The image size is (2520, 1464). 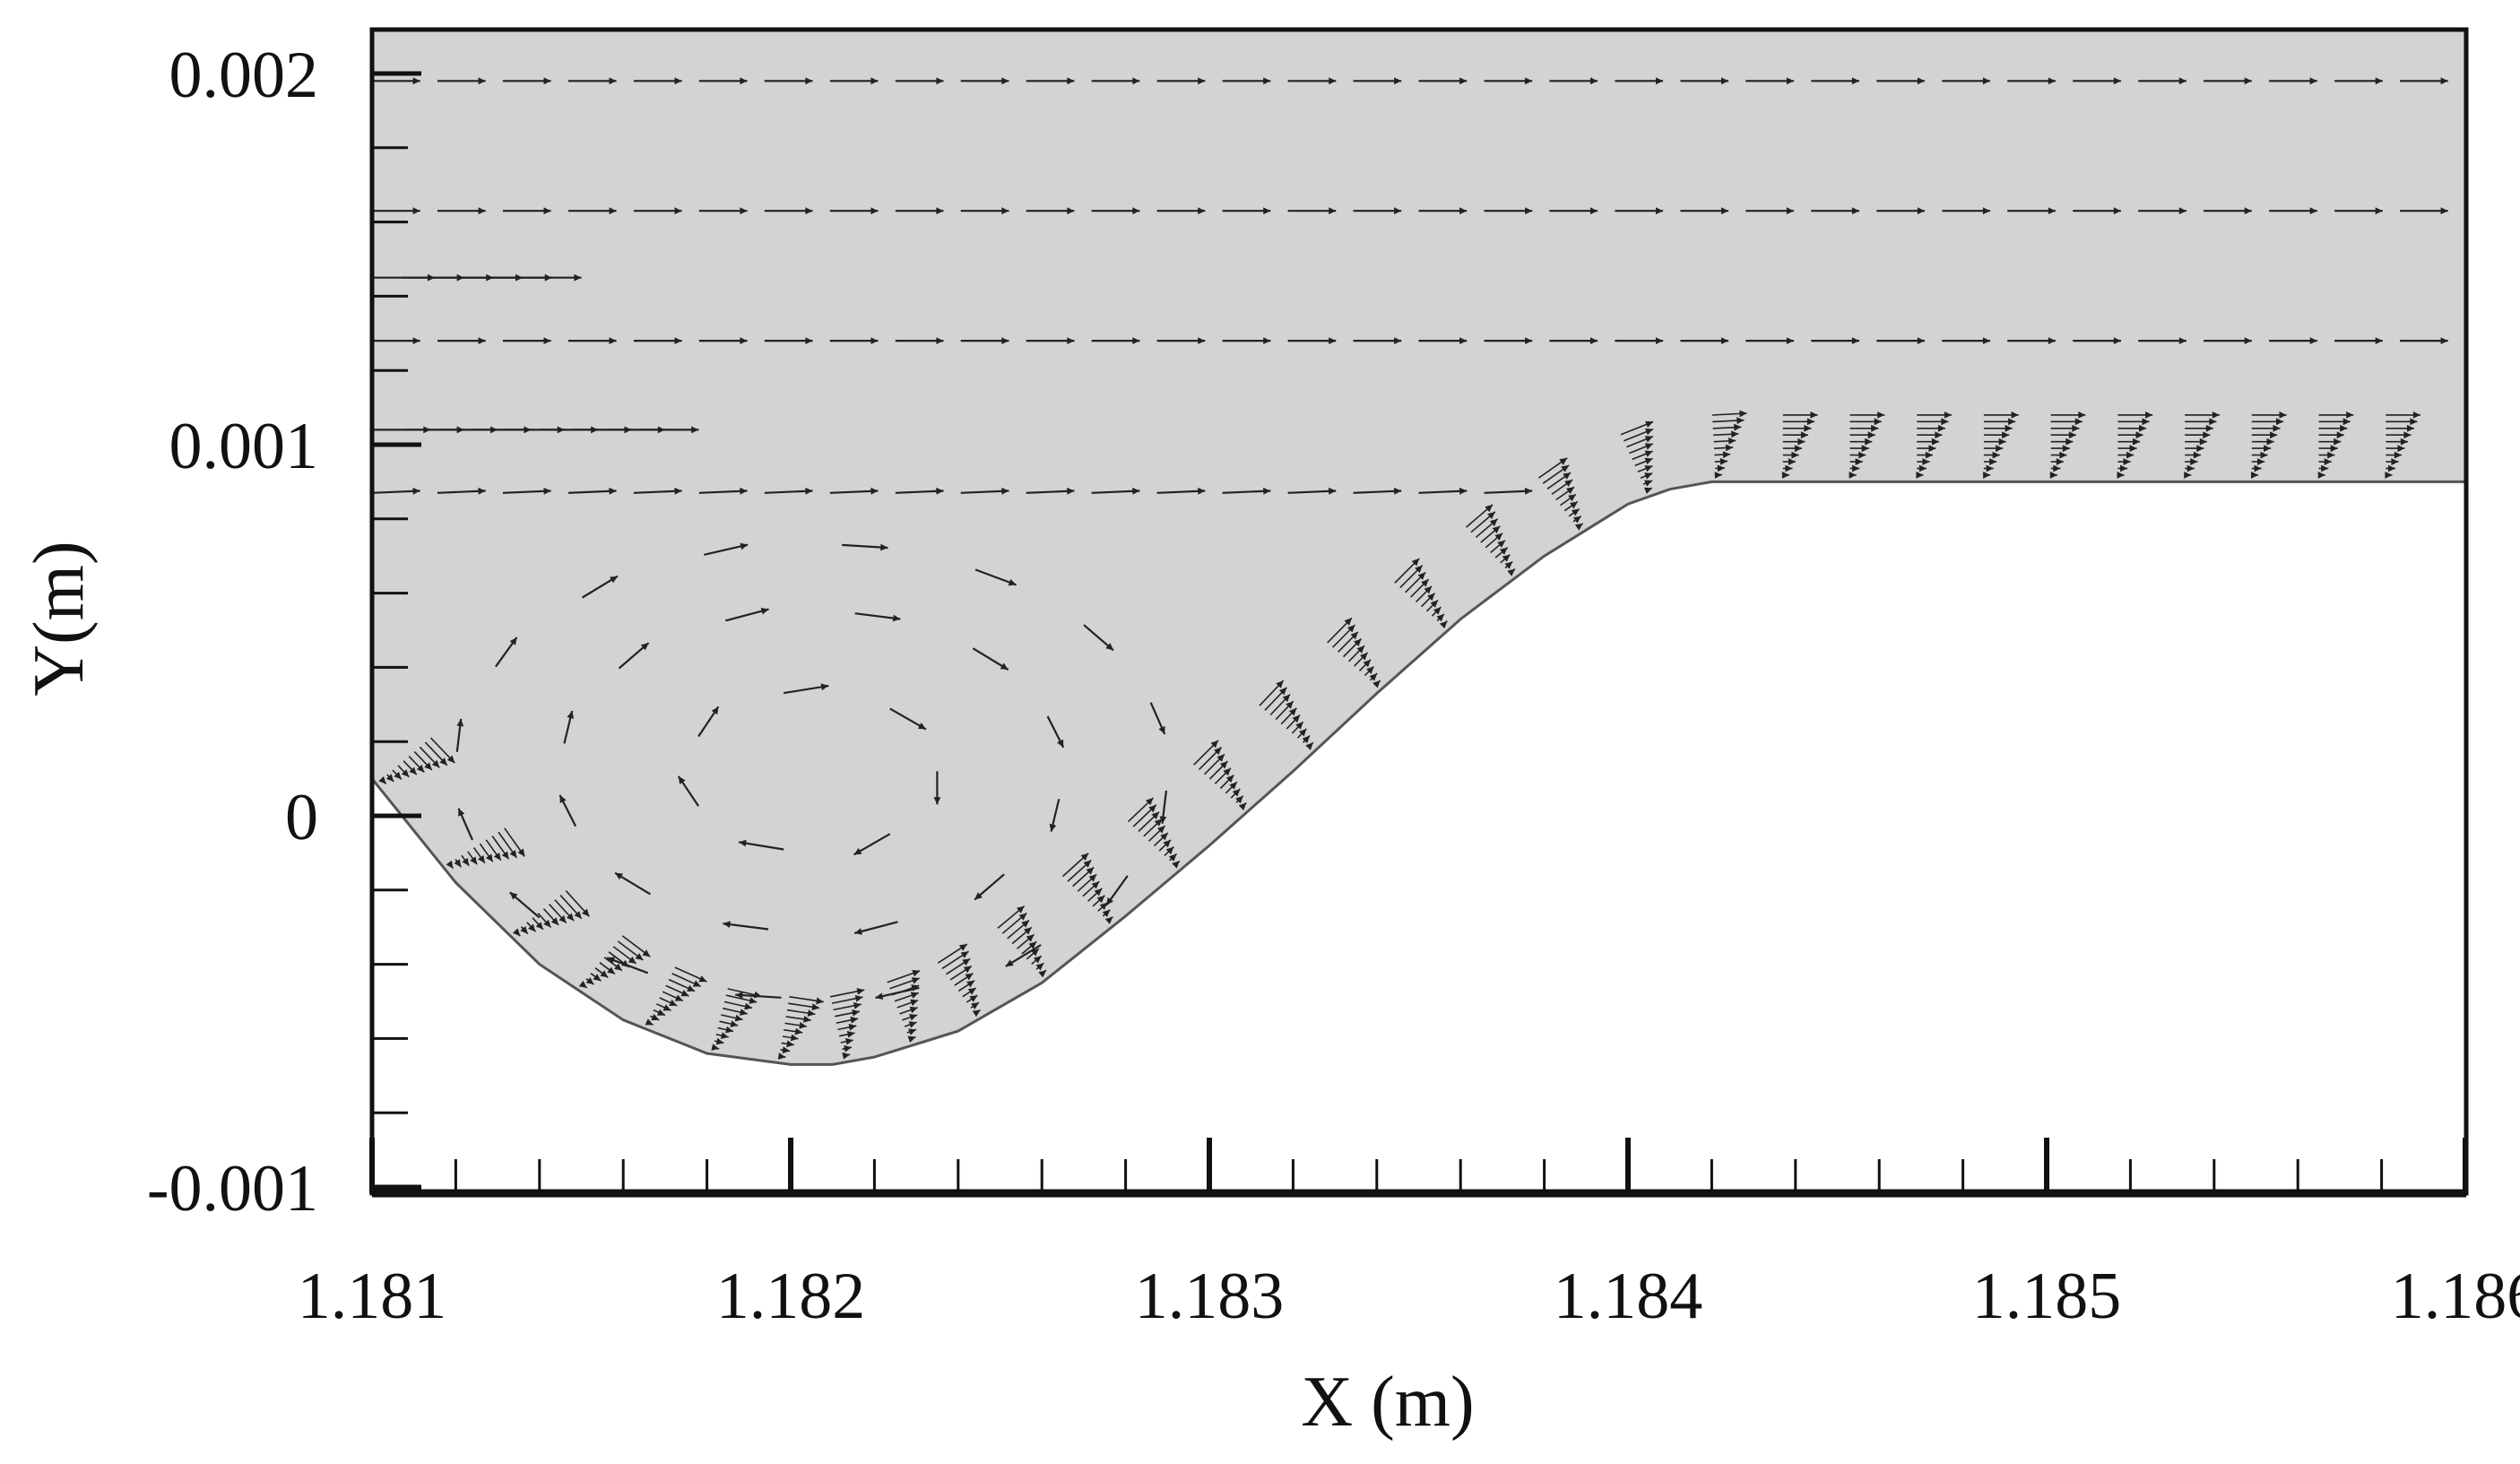 I want to click on y-tick-label: 0.002, so click(x=244, y=76).